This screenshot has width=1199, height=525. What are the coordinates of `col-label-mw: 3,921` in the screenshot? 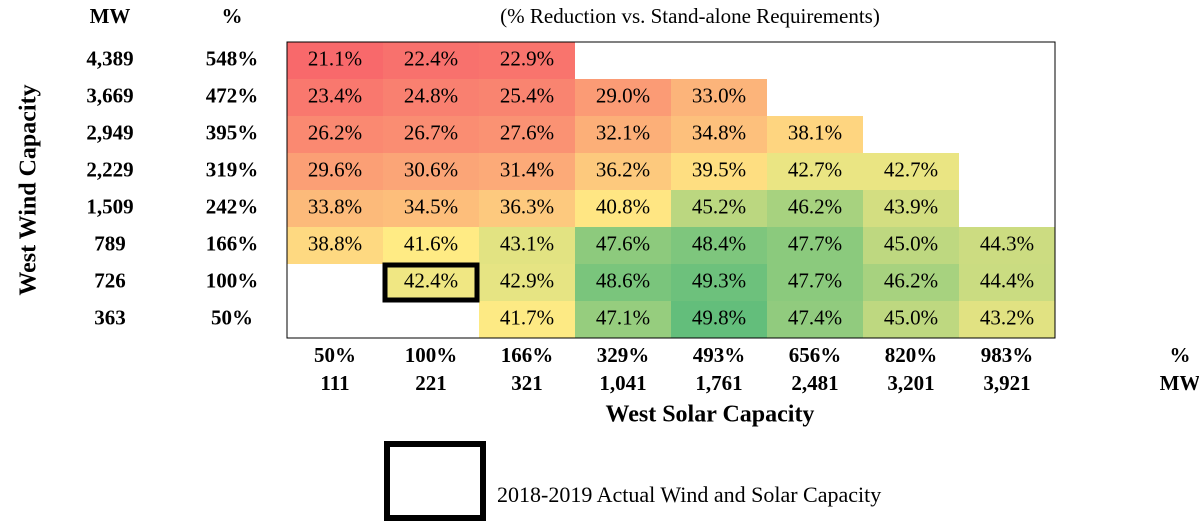 It's located at (1006, 383).